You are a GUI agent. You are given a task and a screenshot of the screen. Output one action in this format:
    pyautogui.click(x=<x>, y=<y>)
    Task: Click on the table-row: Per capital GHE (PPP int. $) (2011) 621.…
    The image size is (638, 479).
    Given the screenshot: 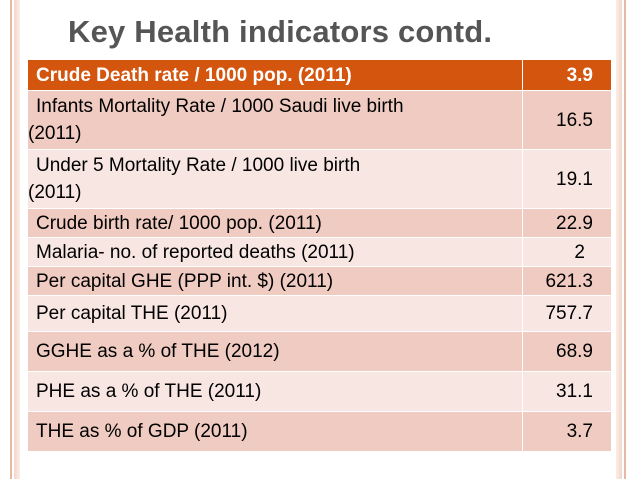 What is the action you would take?
    pyautogui.click(x=319, y=281)
    